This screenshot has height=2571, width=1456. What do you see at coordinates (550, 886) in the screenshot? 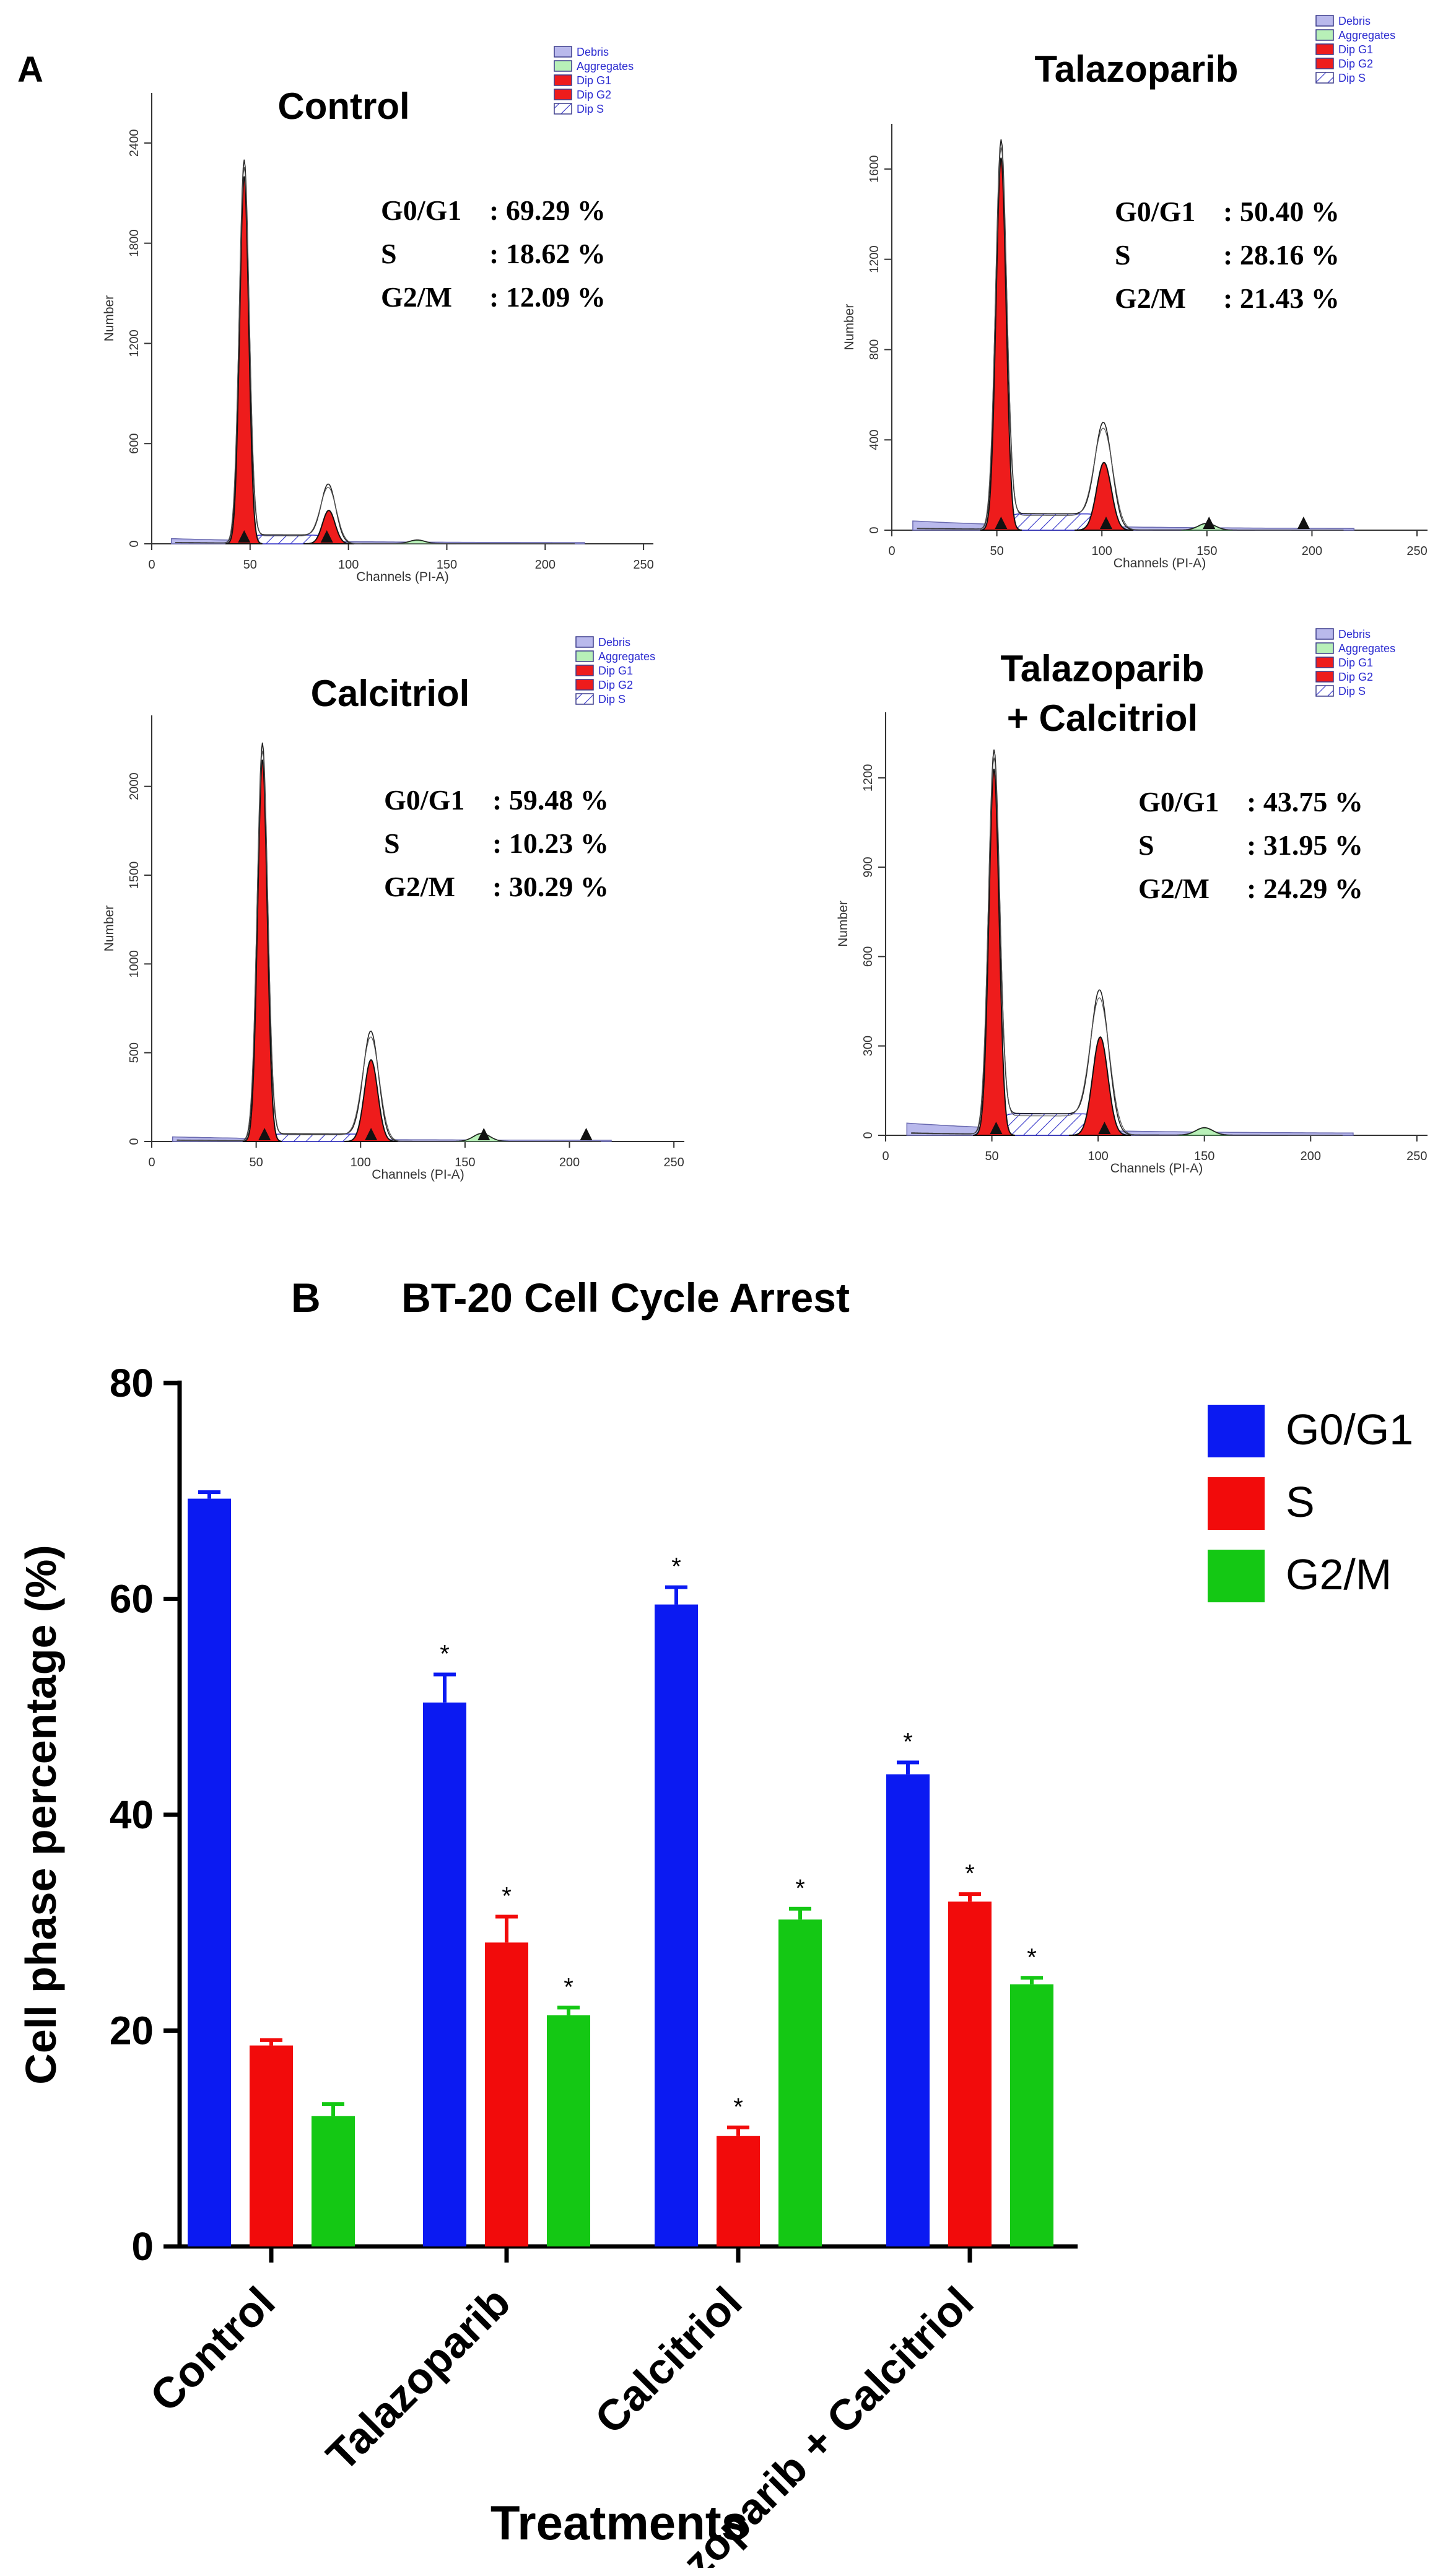
I see `stat-value: : 30.29 %` at bounding box center [550, 886].